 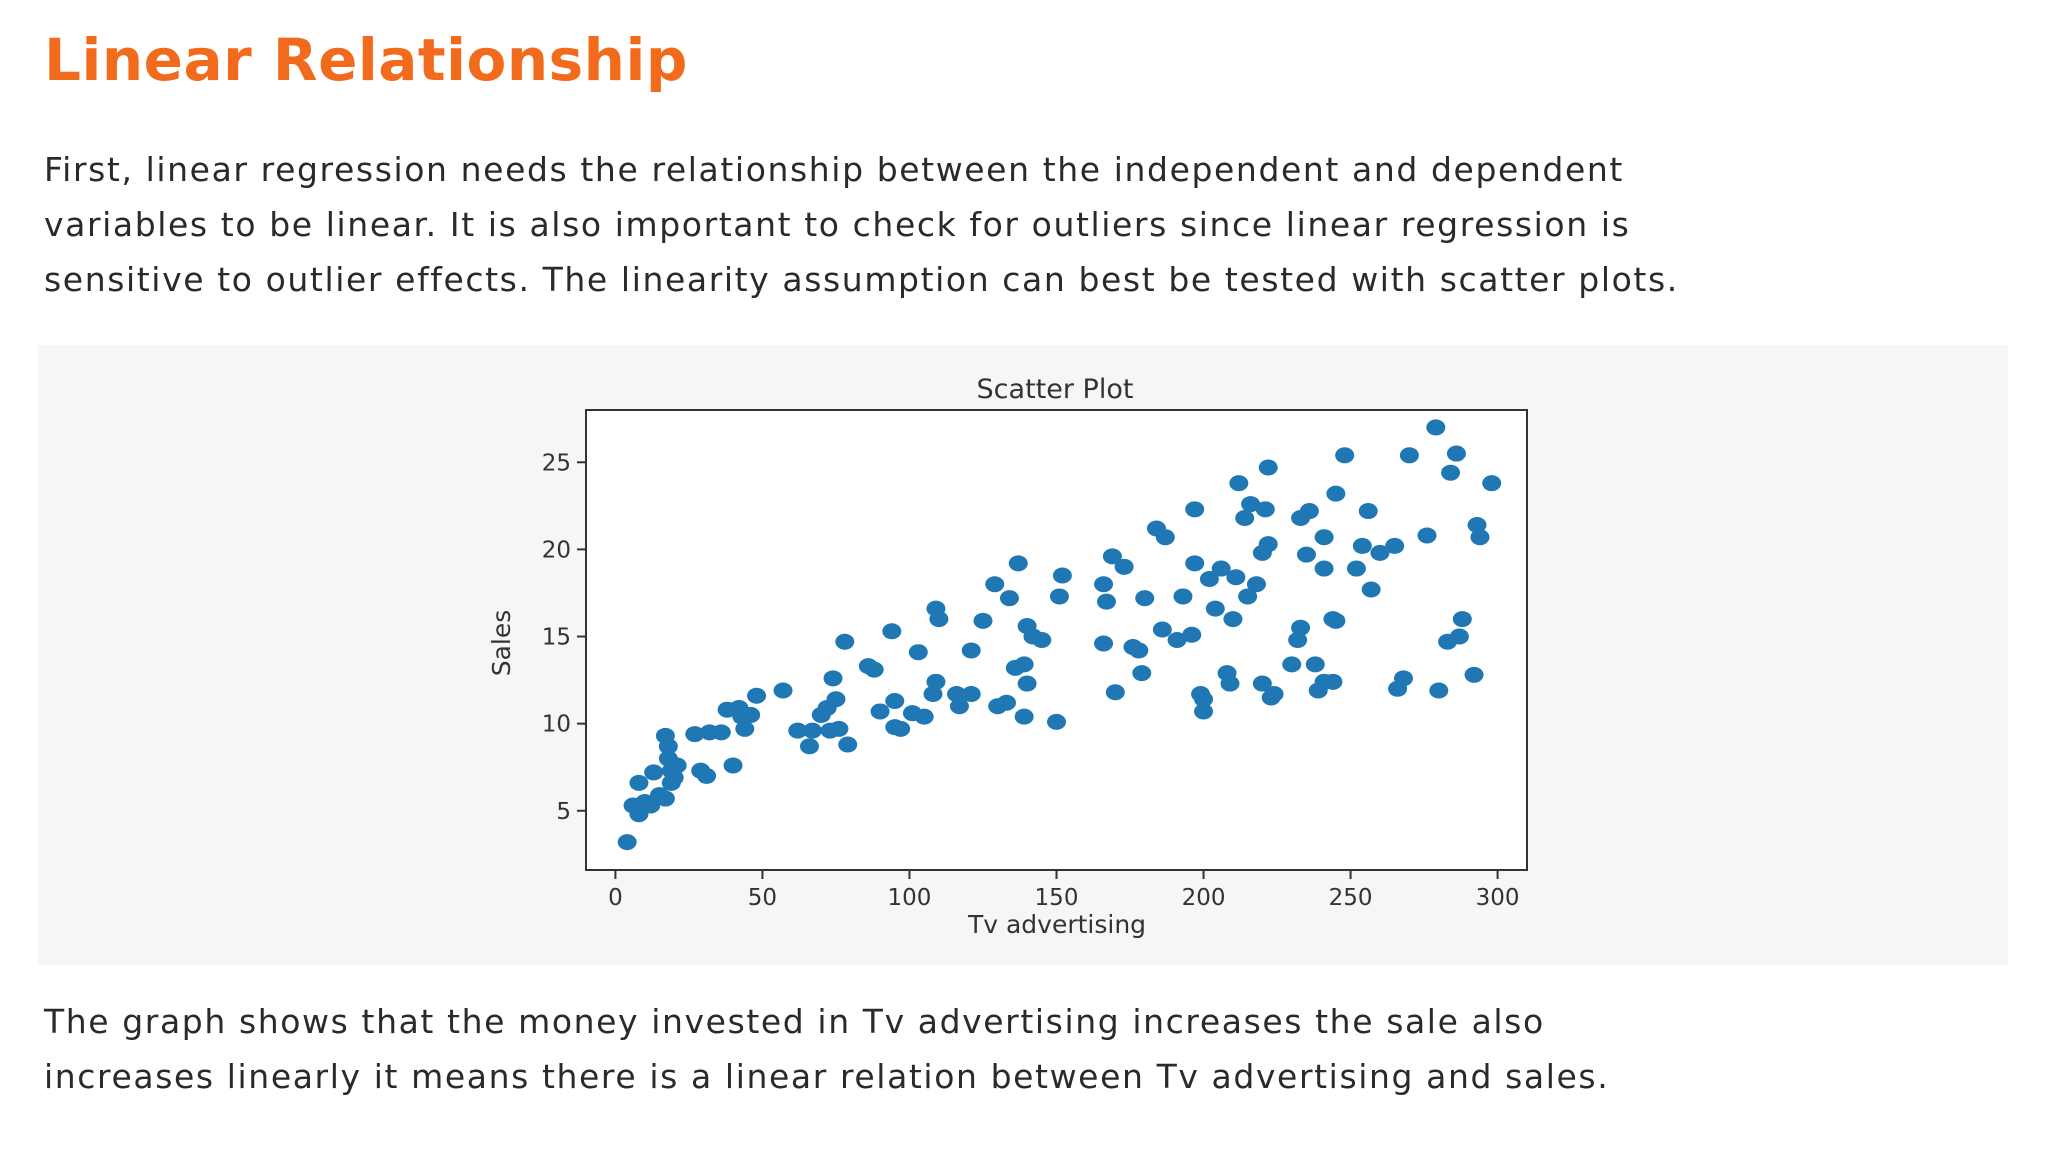 I want to click on x-tick-label: 150, so click(x=1057, y=898).